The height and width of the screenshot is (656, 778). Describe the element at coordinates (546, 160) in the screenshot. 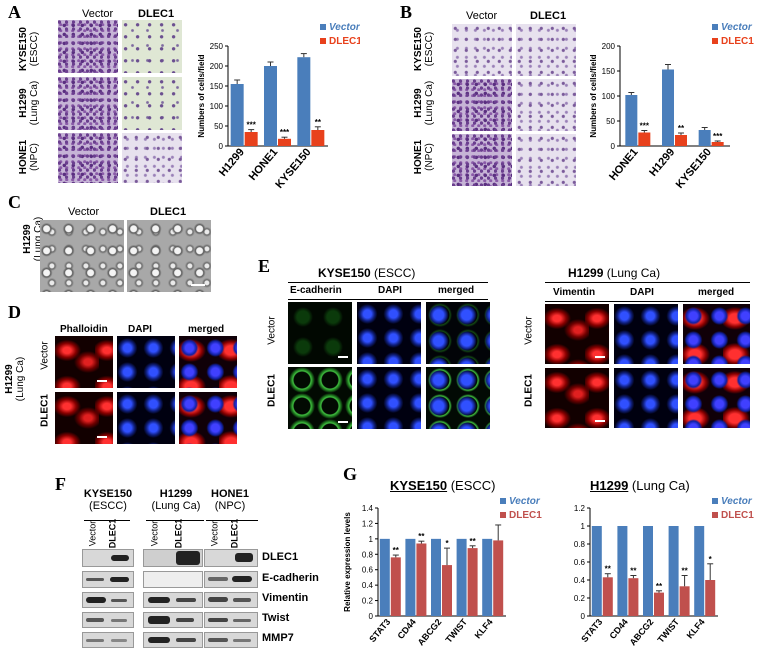

I see `micrograph-b-hone1-dlec1` at that location.